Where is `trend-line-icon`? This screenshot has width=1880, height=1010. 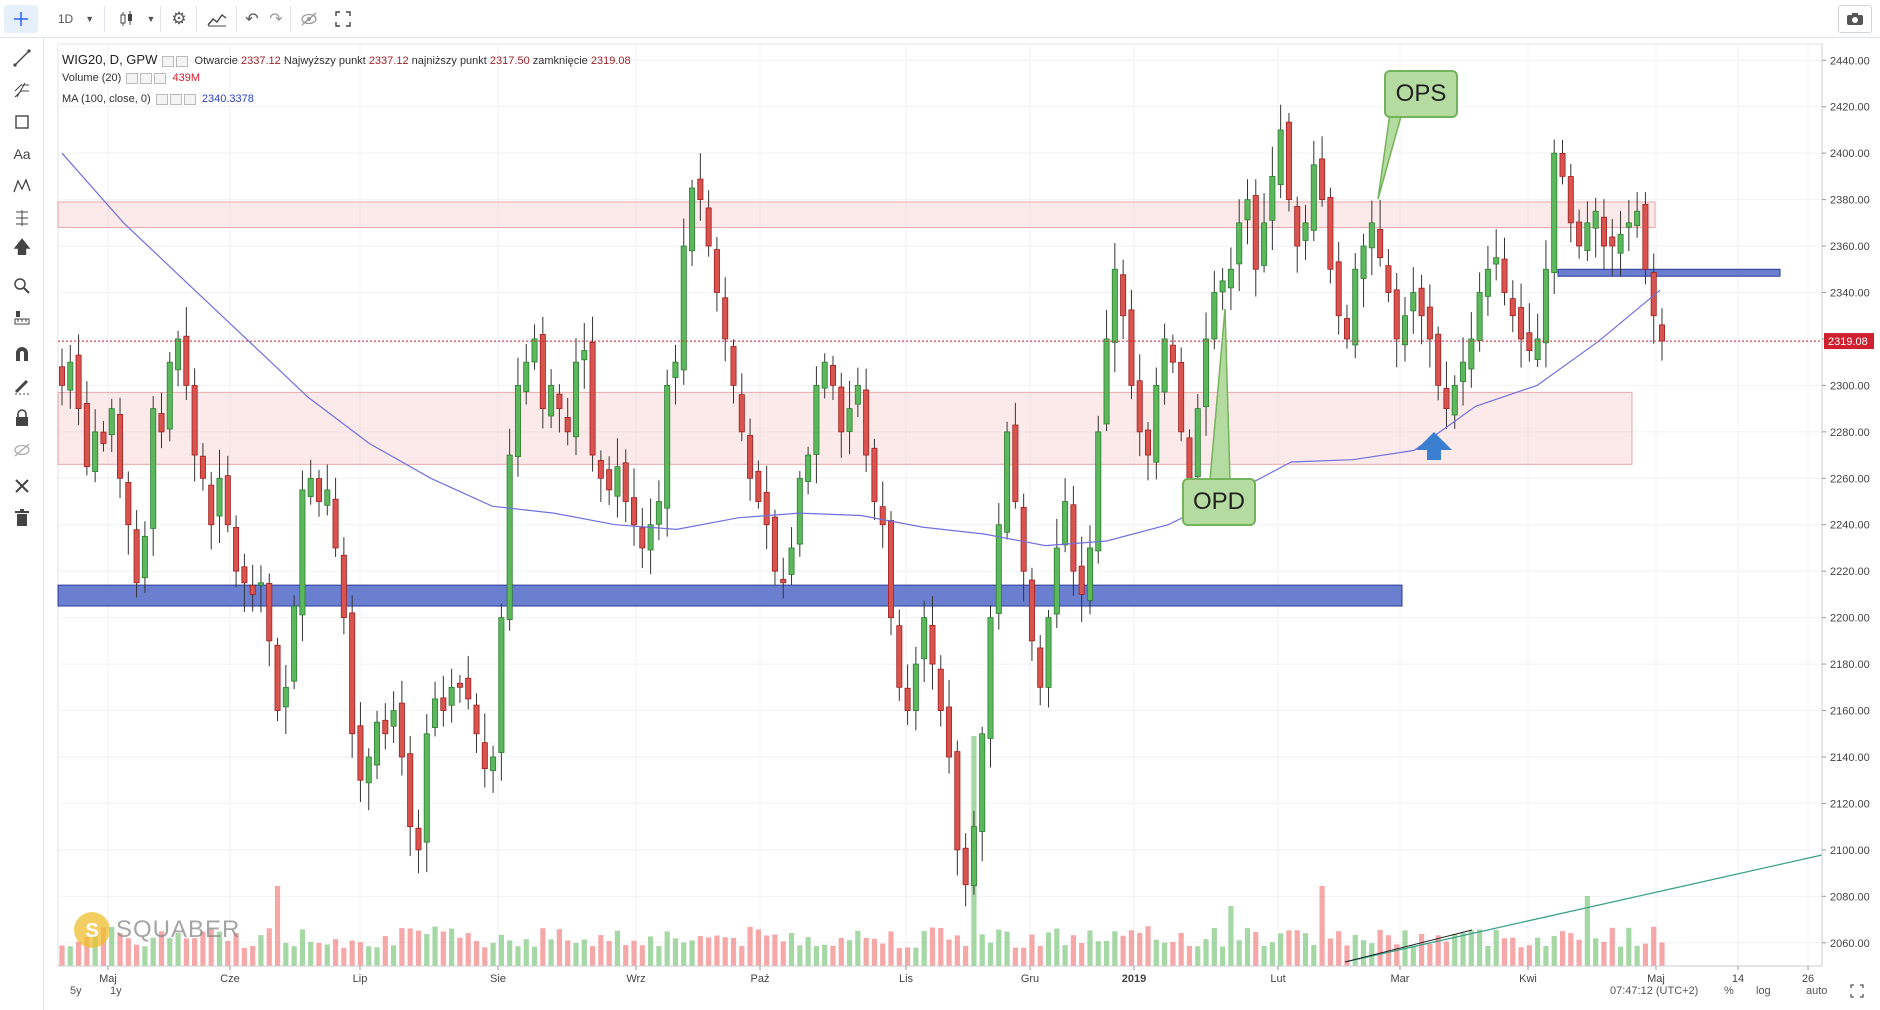 trend-line-icon is located at coordinates (22, 58).